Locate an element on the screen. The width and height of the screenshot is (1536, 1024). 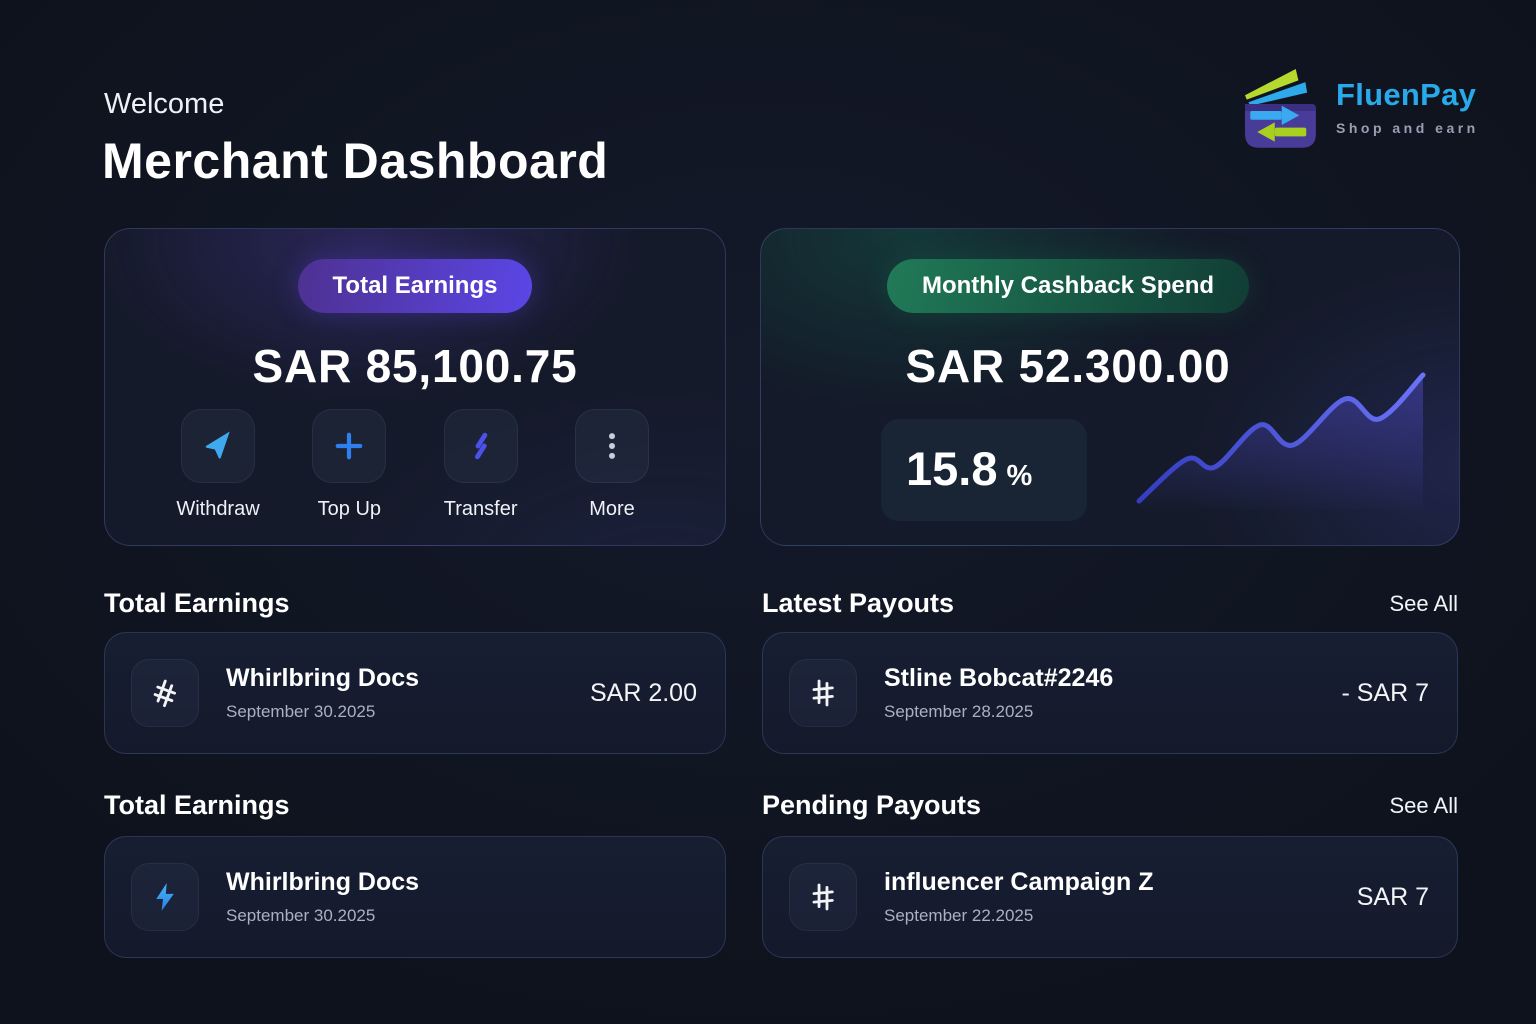
percent-symbol: % is located at coordinates (1019, 476).